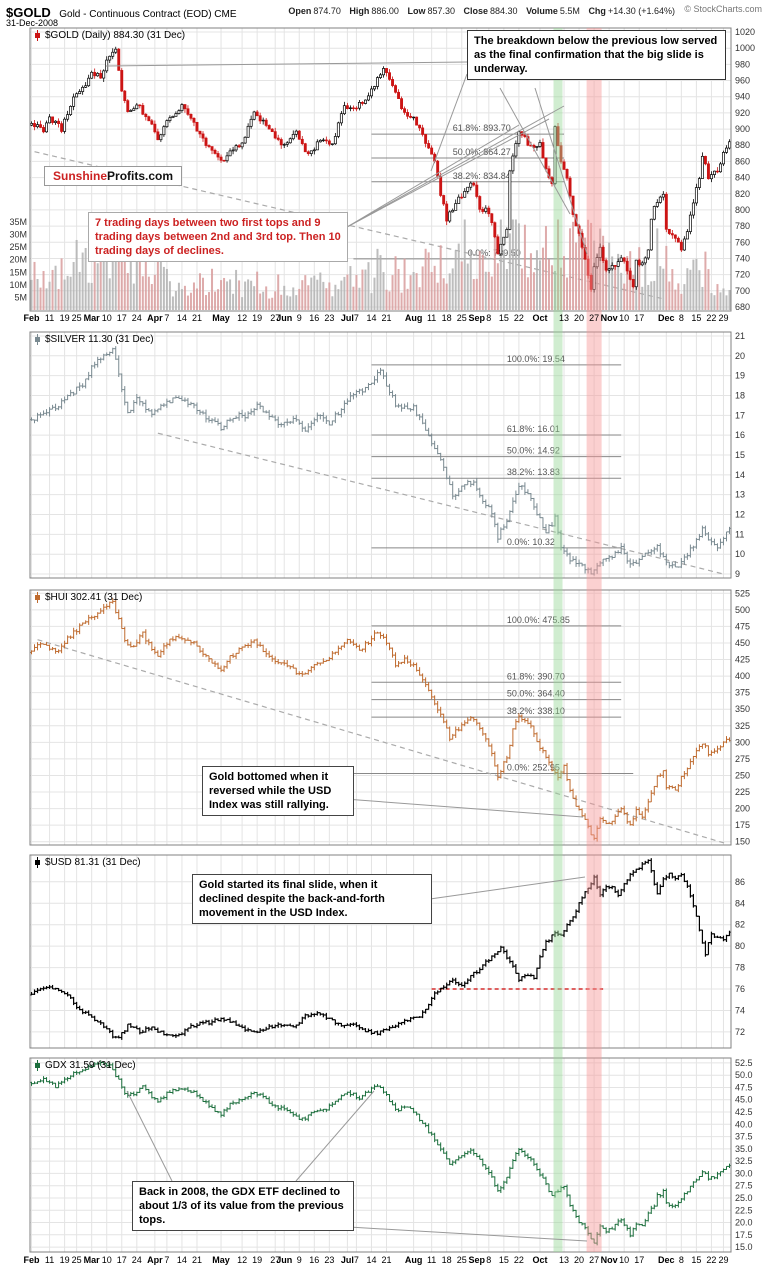  I want to click on svg-text: 38.2%: 338.10, so click(536, 711).